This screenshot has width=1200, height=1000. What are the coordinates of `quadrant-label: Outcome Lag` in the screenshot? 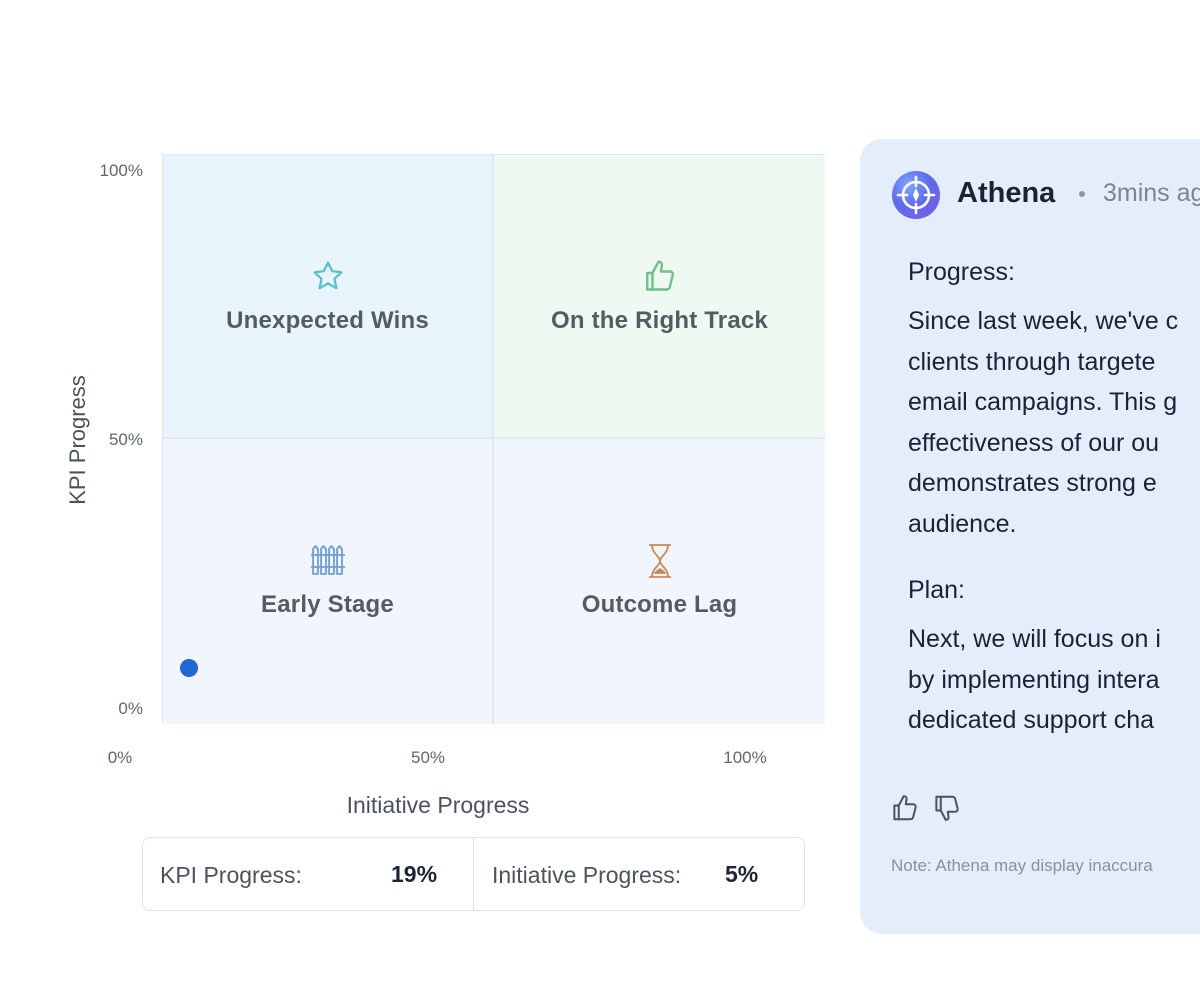 It's located at (659, 604).